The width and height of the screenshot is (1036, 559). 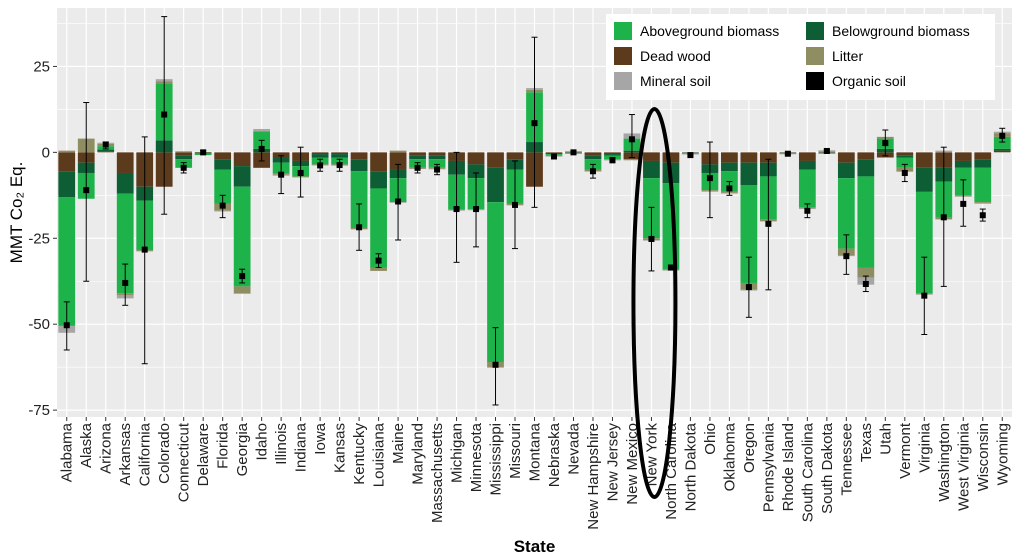 I want to click on x-tick-label: Arkansas, so click(x=125, y=454).